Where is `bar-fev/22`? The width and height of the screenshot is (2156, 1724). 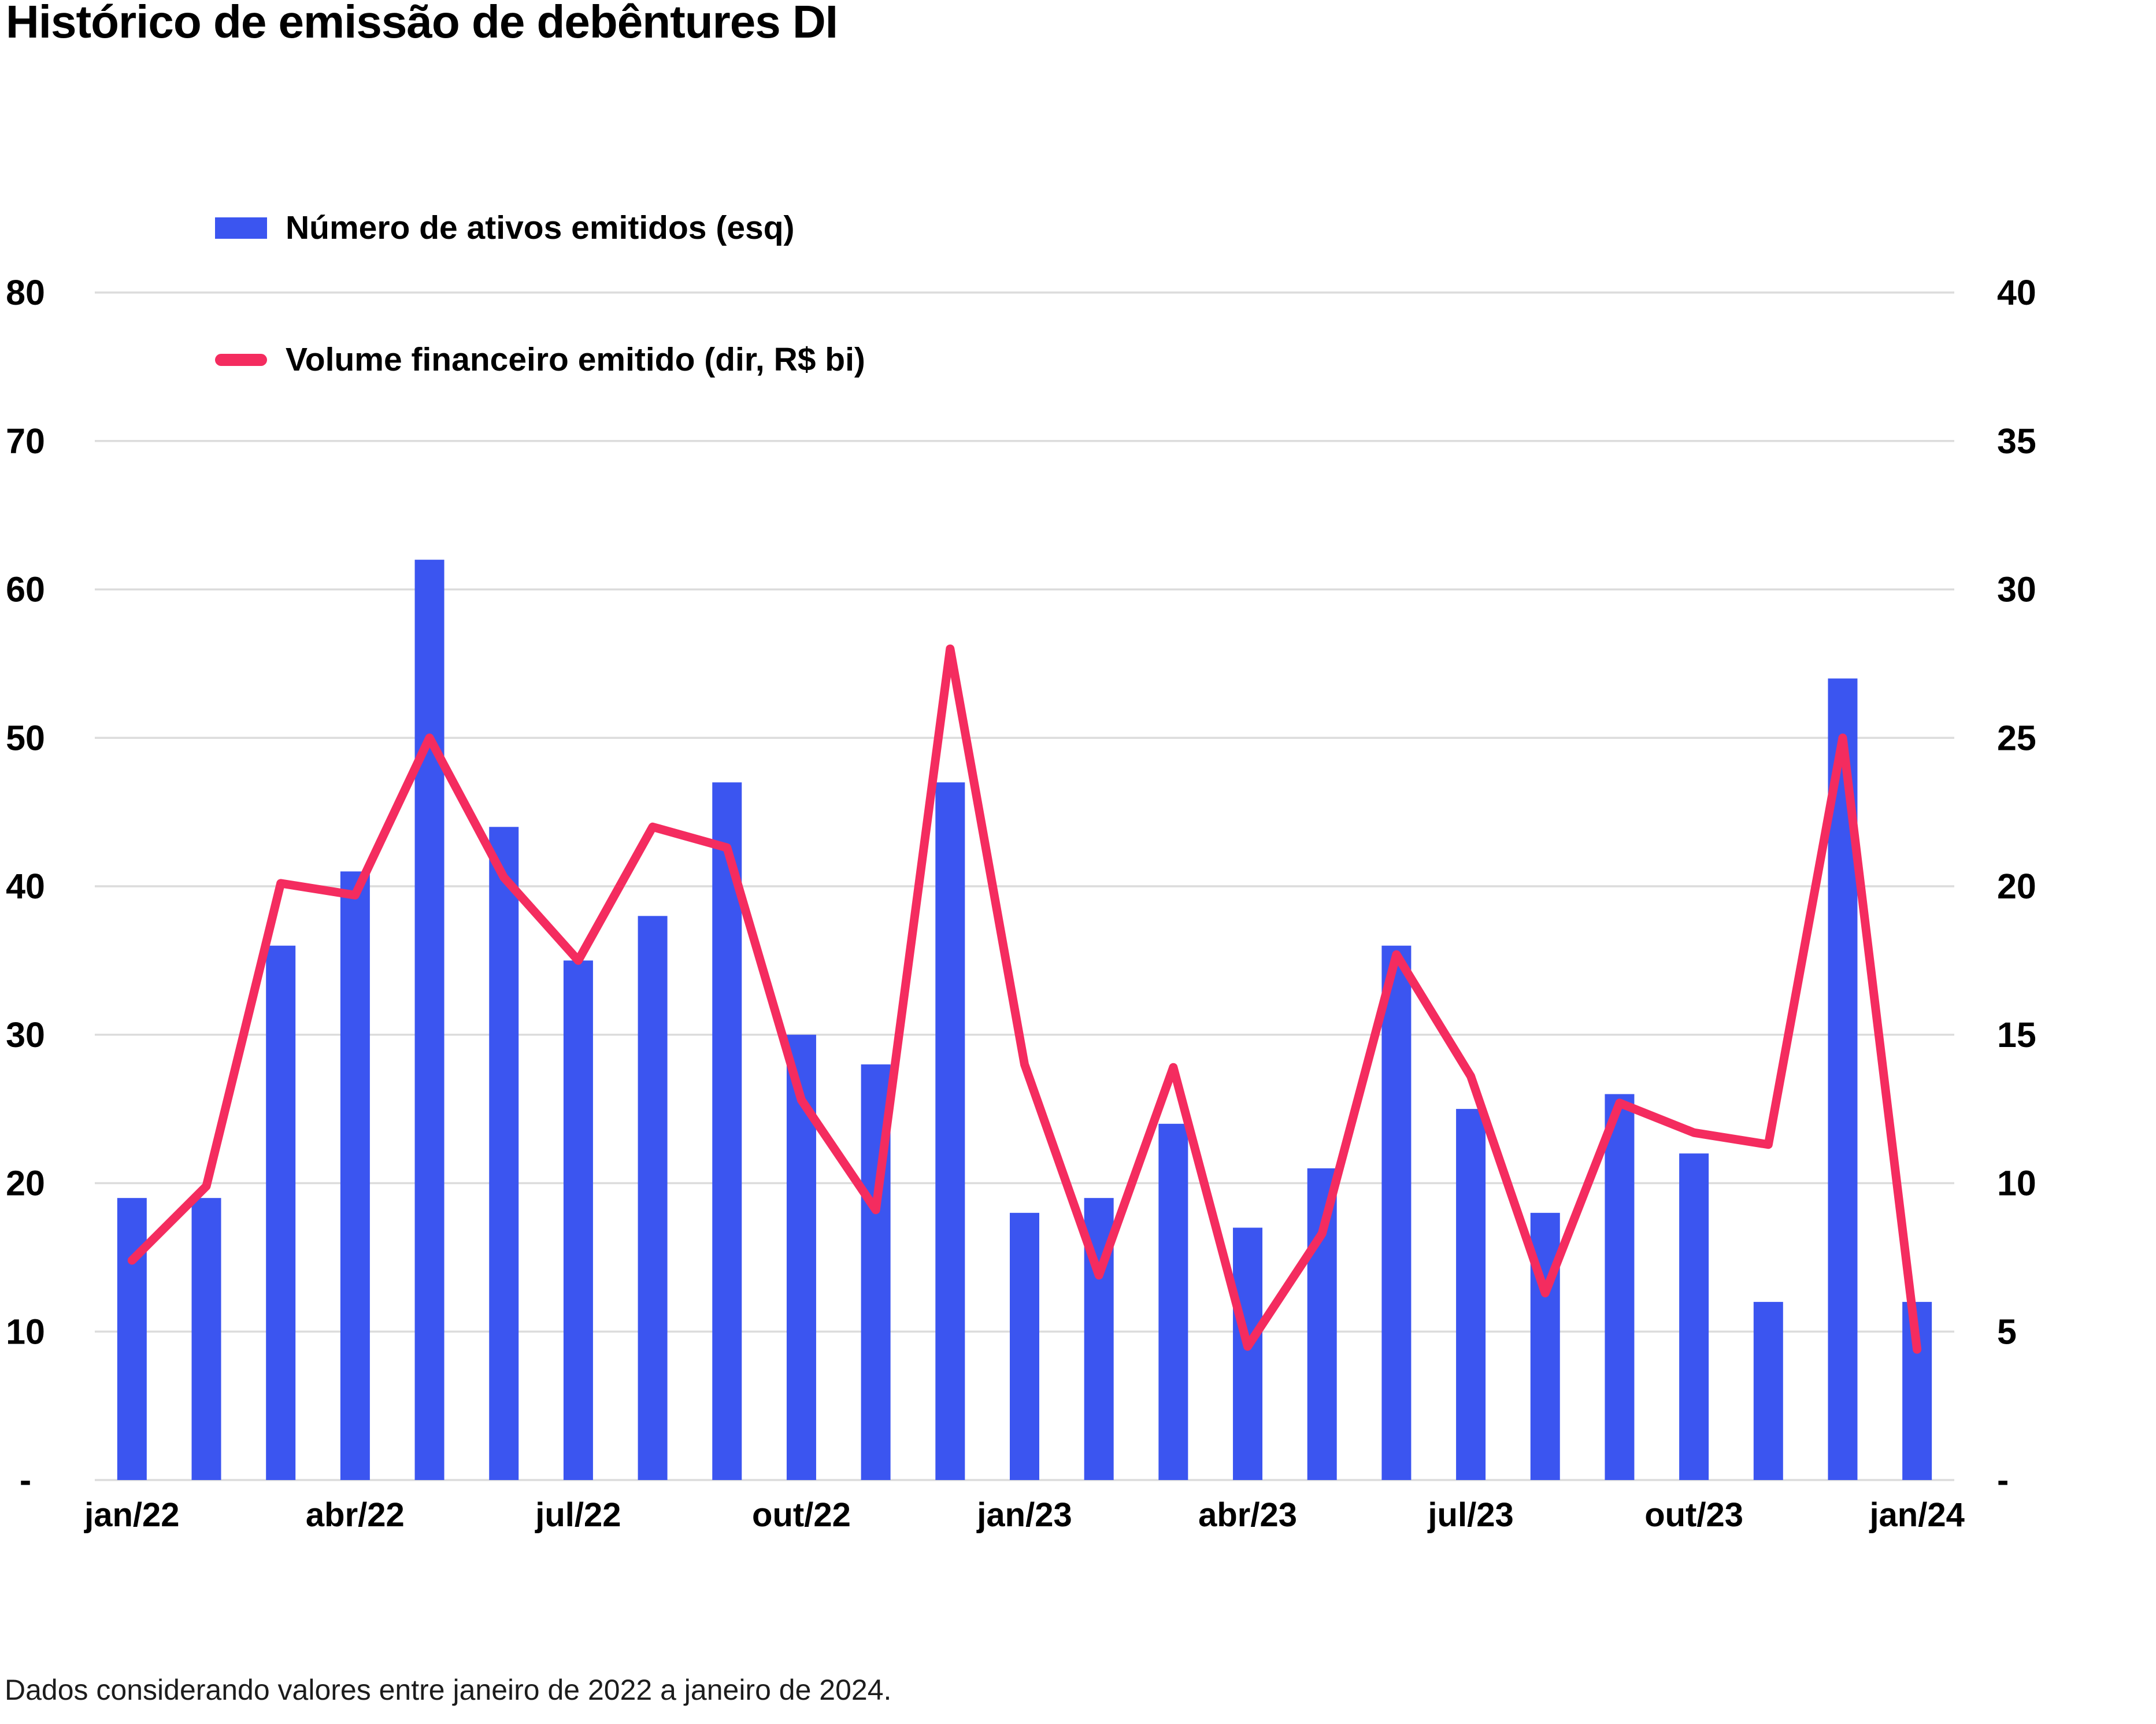 bar-fev/22 is located at coordinates (206, 1339).